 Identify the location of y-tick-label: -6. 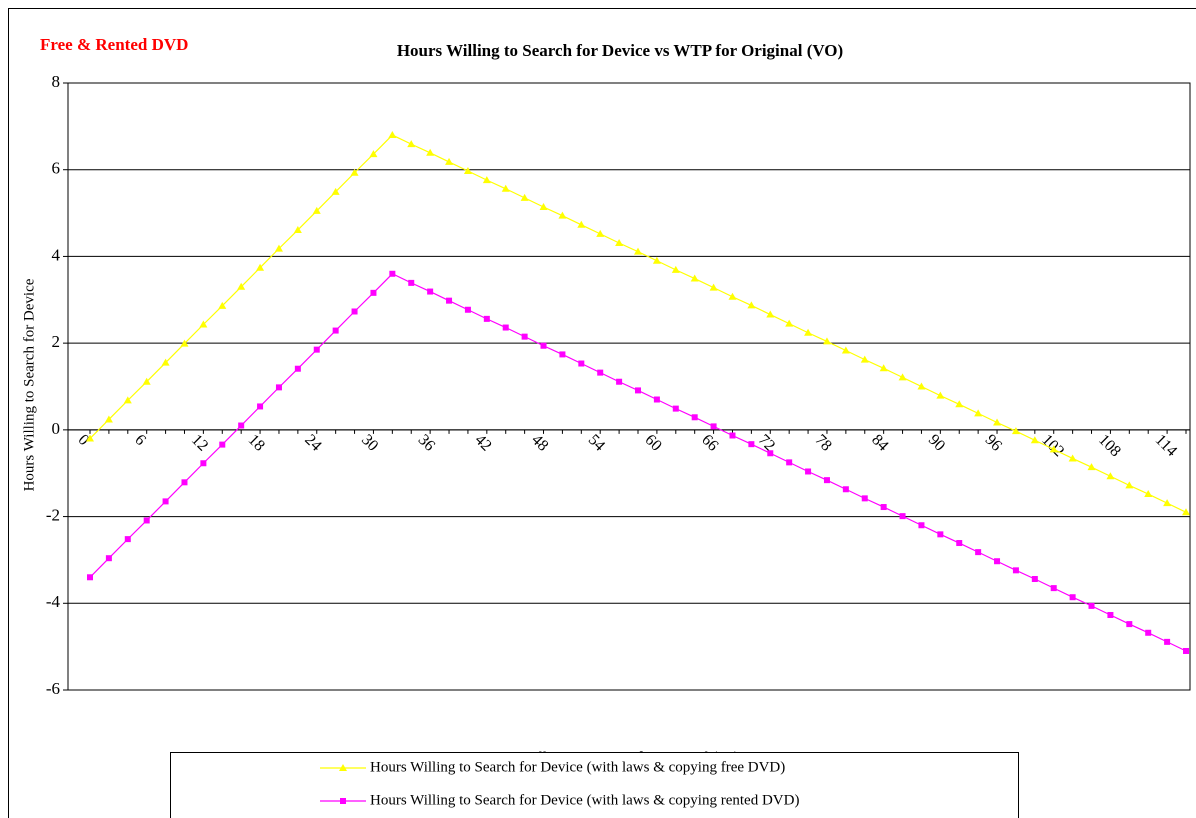
(53, 688).